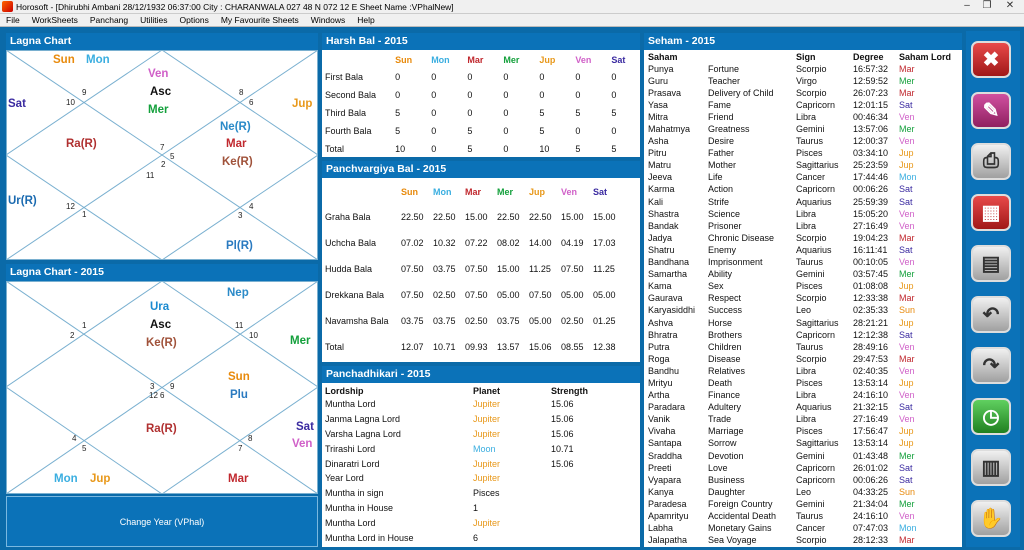 Image resolution: width=1024 pixels, height=550 pixels. I want to click on seham-cell: Shatru, so click(661, 249).